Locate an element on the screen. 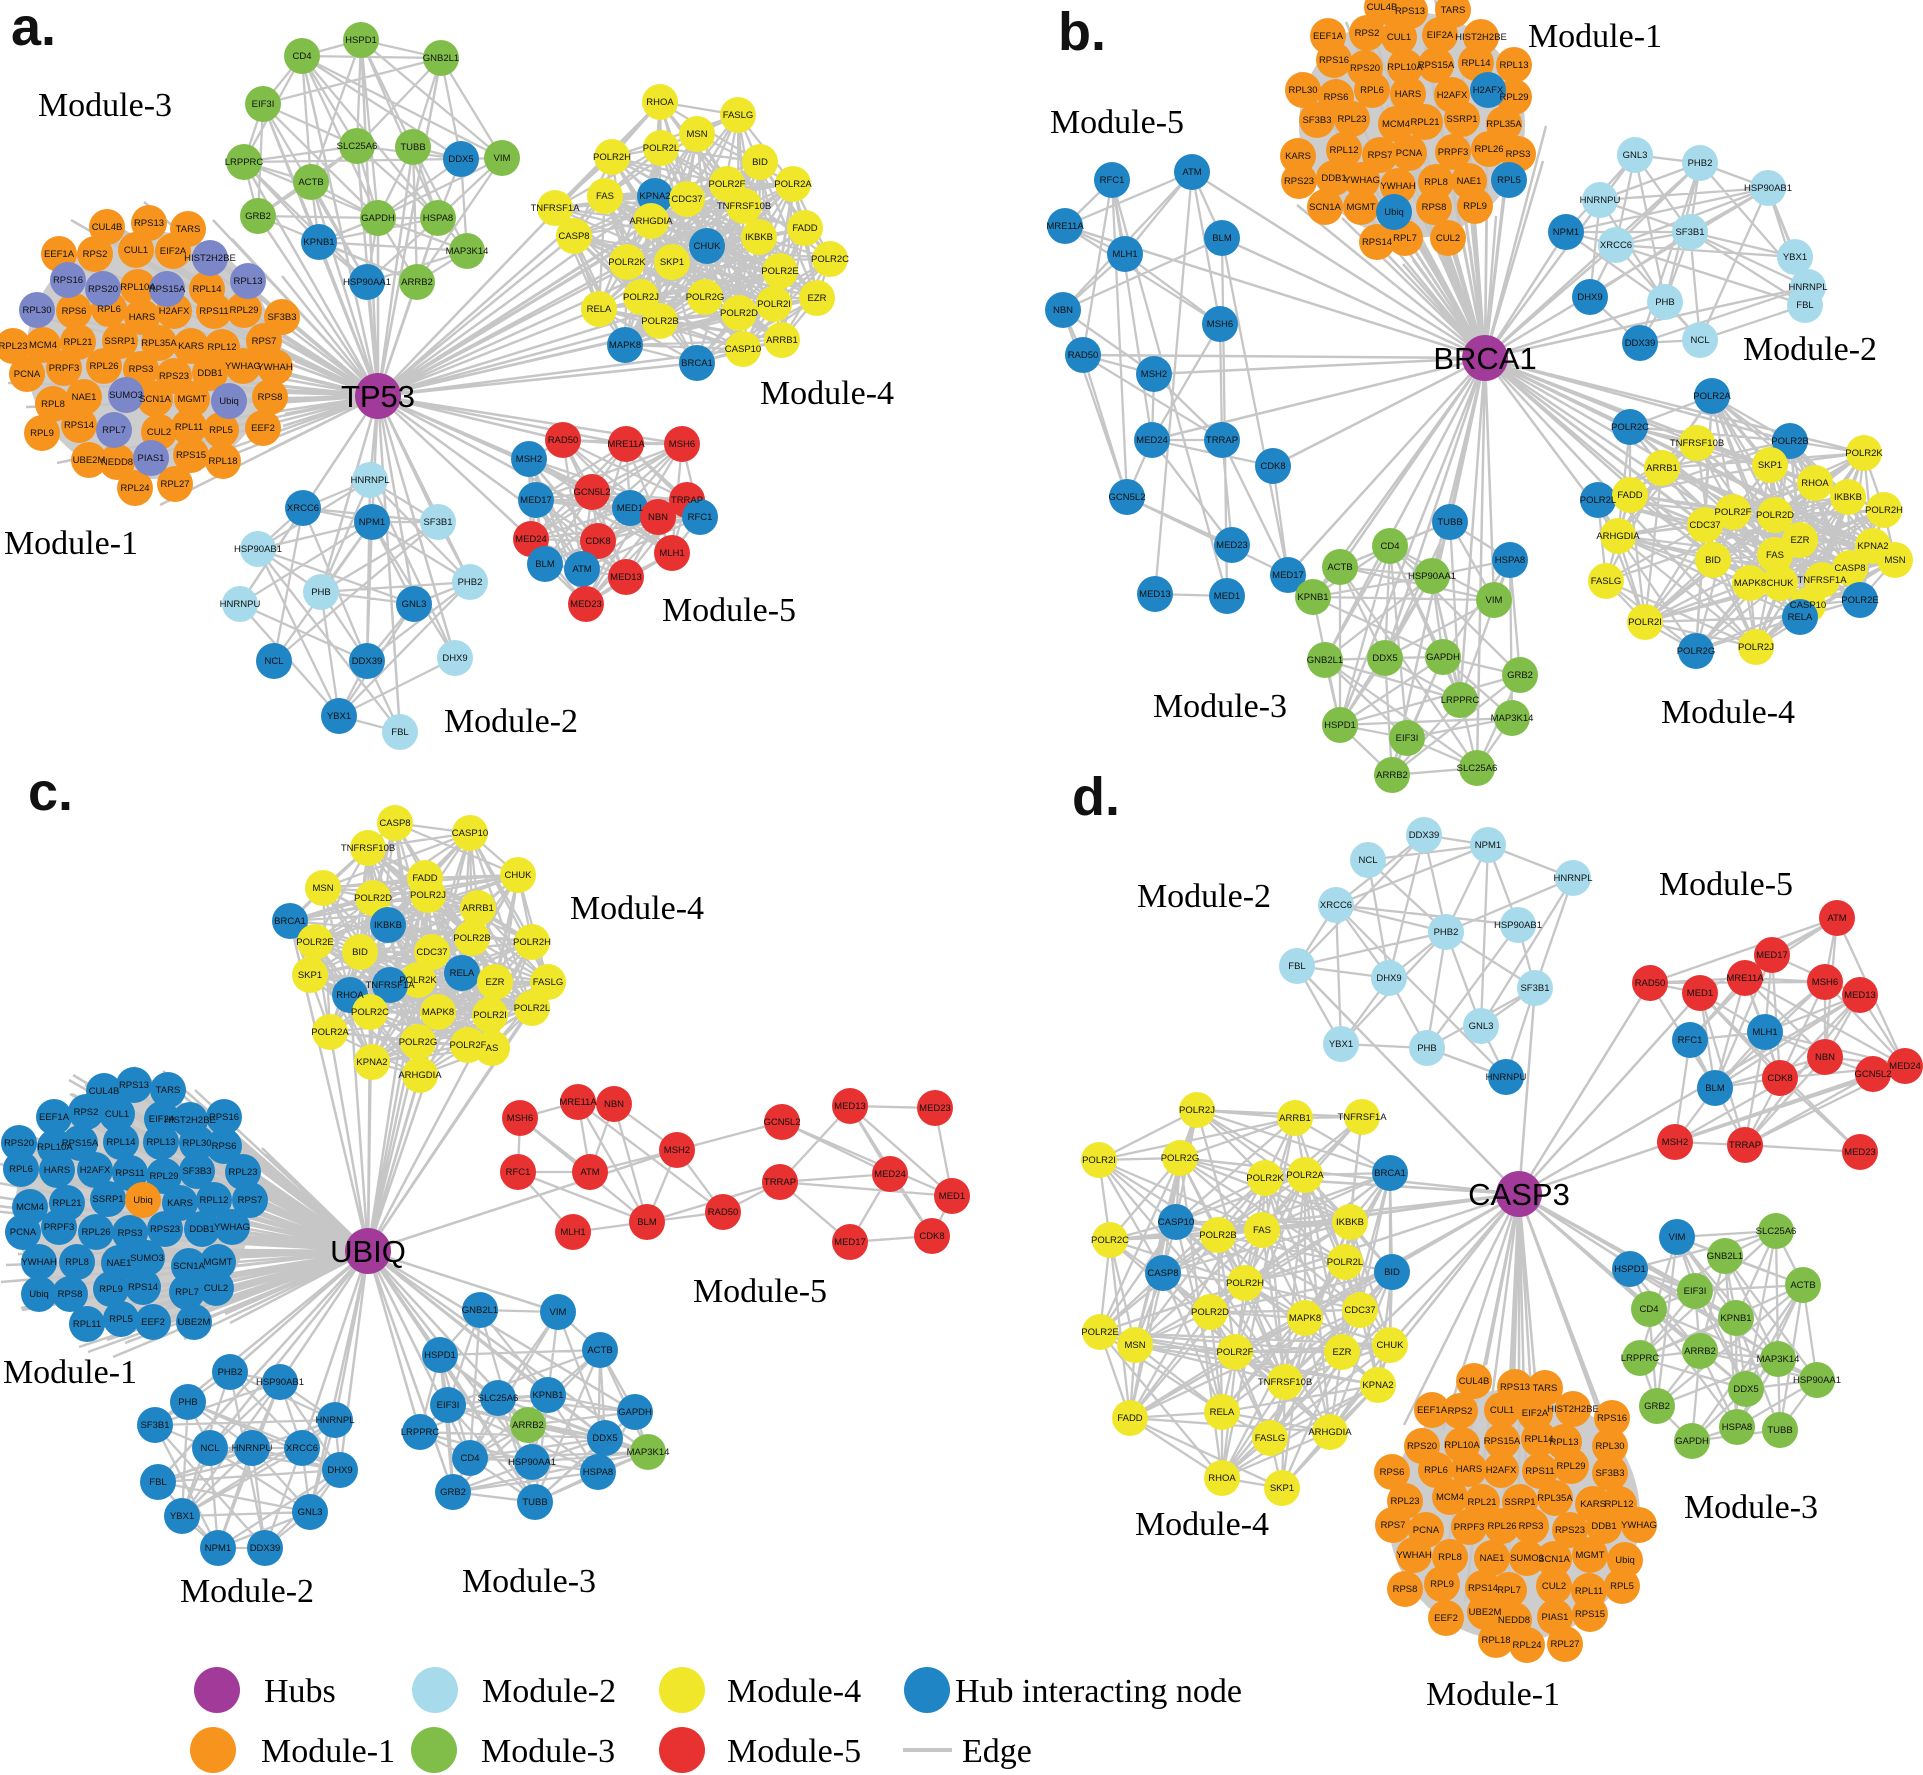 This screenshot has width=1923, height=1775. svg-text: TRRAP is located at coordinates (1222, 440).